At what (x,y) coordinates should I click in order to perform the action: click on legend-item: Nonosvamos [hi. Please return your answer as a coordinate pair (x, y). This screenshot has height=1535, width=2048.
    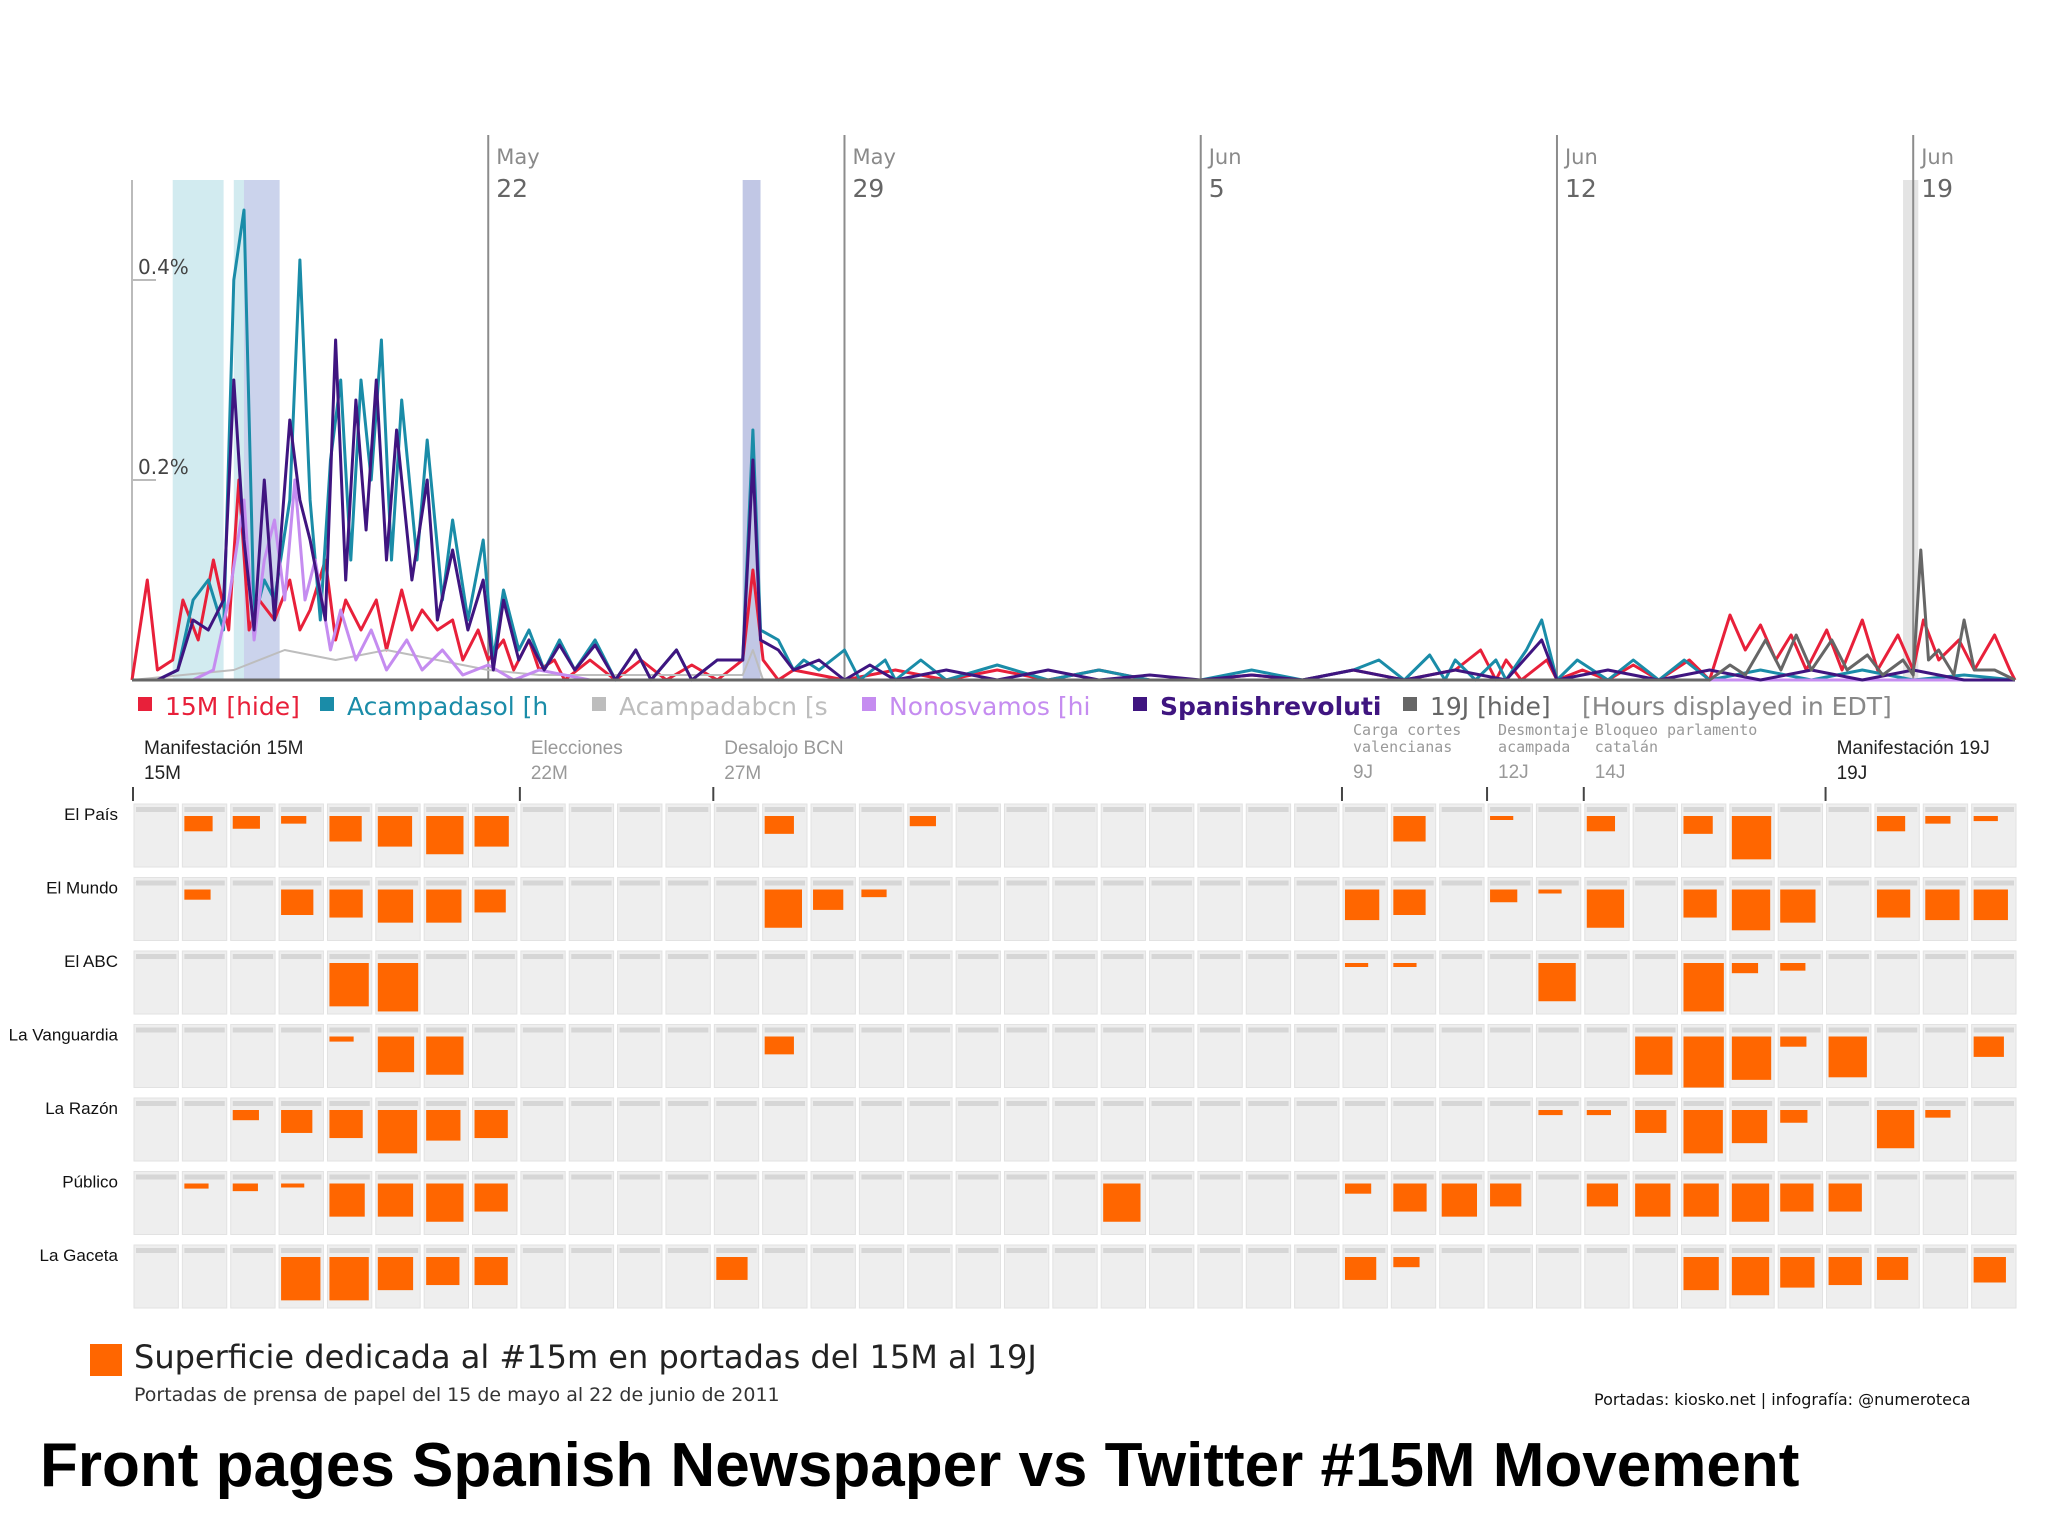
    Looking at the image, I should click on (989, 706).